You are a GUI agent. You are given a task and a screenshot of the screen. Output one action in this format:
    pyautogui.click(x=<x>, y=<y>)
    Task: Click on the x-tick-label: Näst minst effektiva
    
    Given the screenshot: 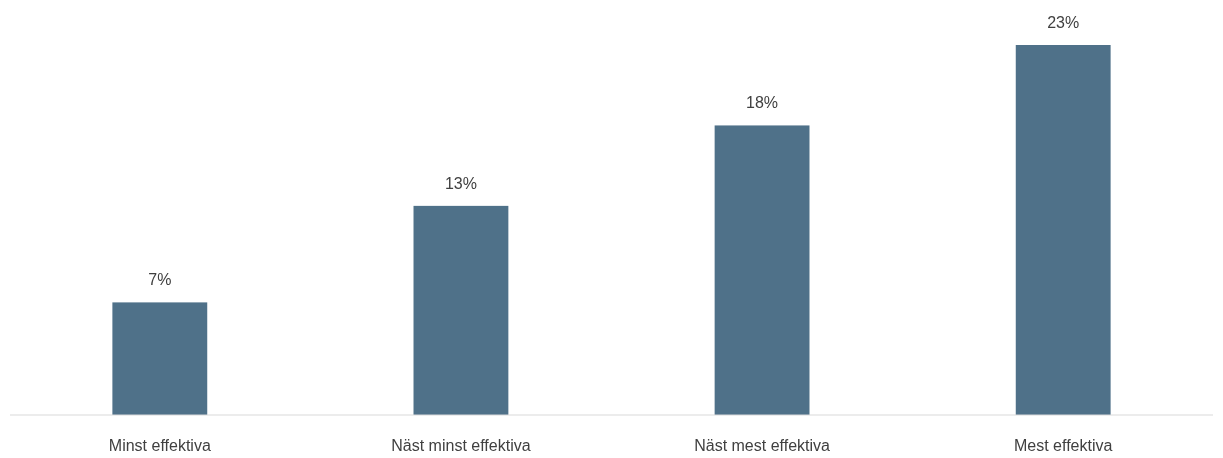 What is the action you would take?
    pyautogui.click(x=461, y=445)
    